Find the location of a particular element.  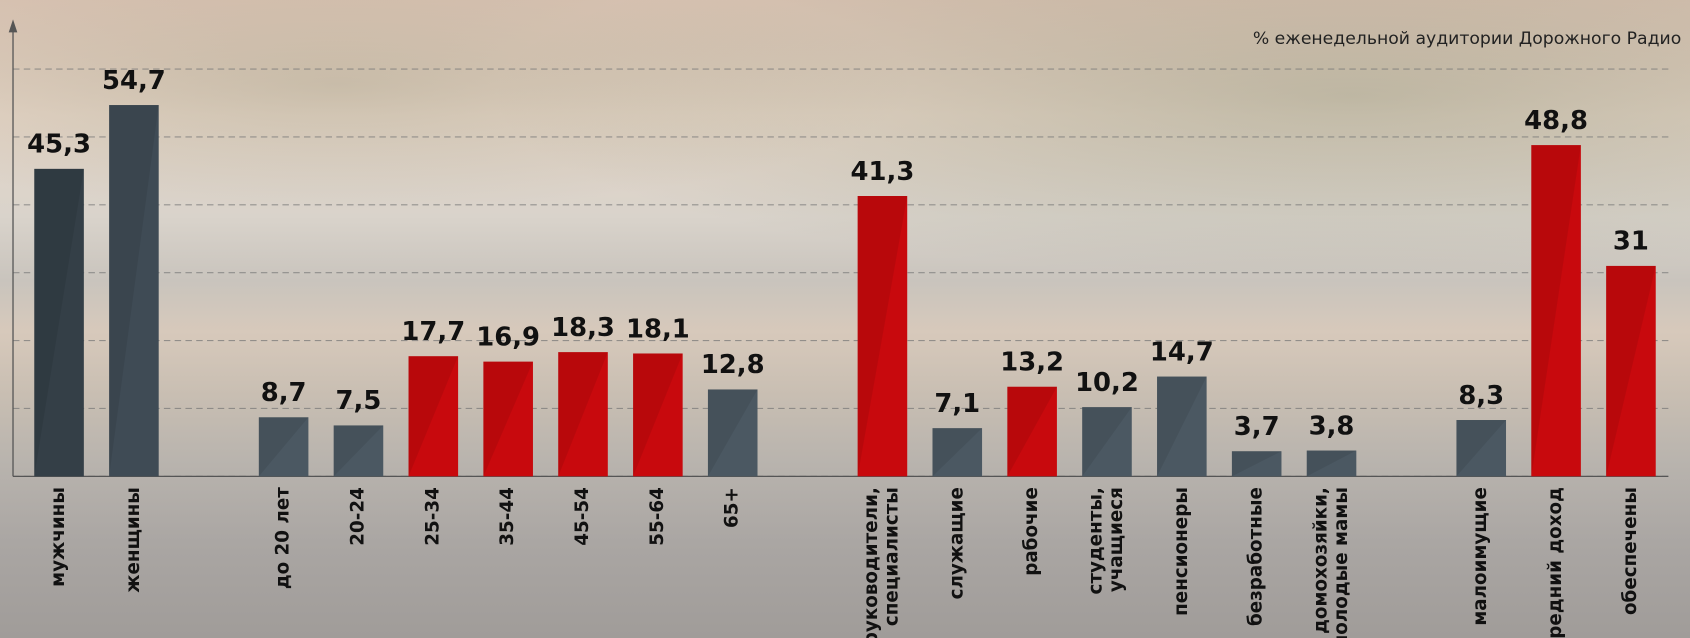

chart-subtitle: % еженедельной аудитории Дорожного Радио is located at coordinates (1467, 39).